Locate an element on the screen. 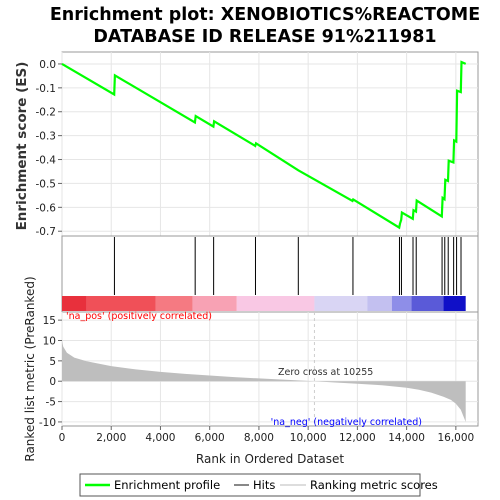 The height and width of the screenshot is (500, 500). hit-markers is located at coordinates (287, 266).